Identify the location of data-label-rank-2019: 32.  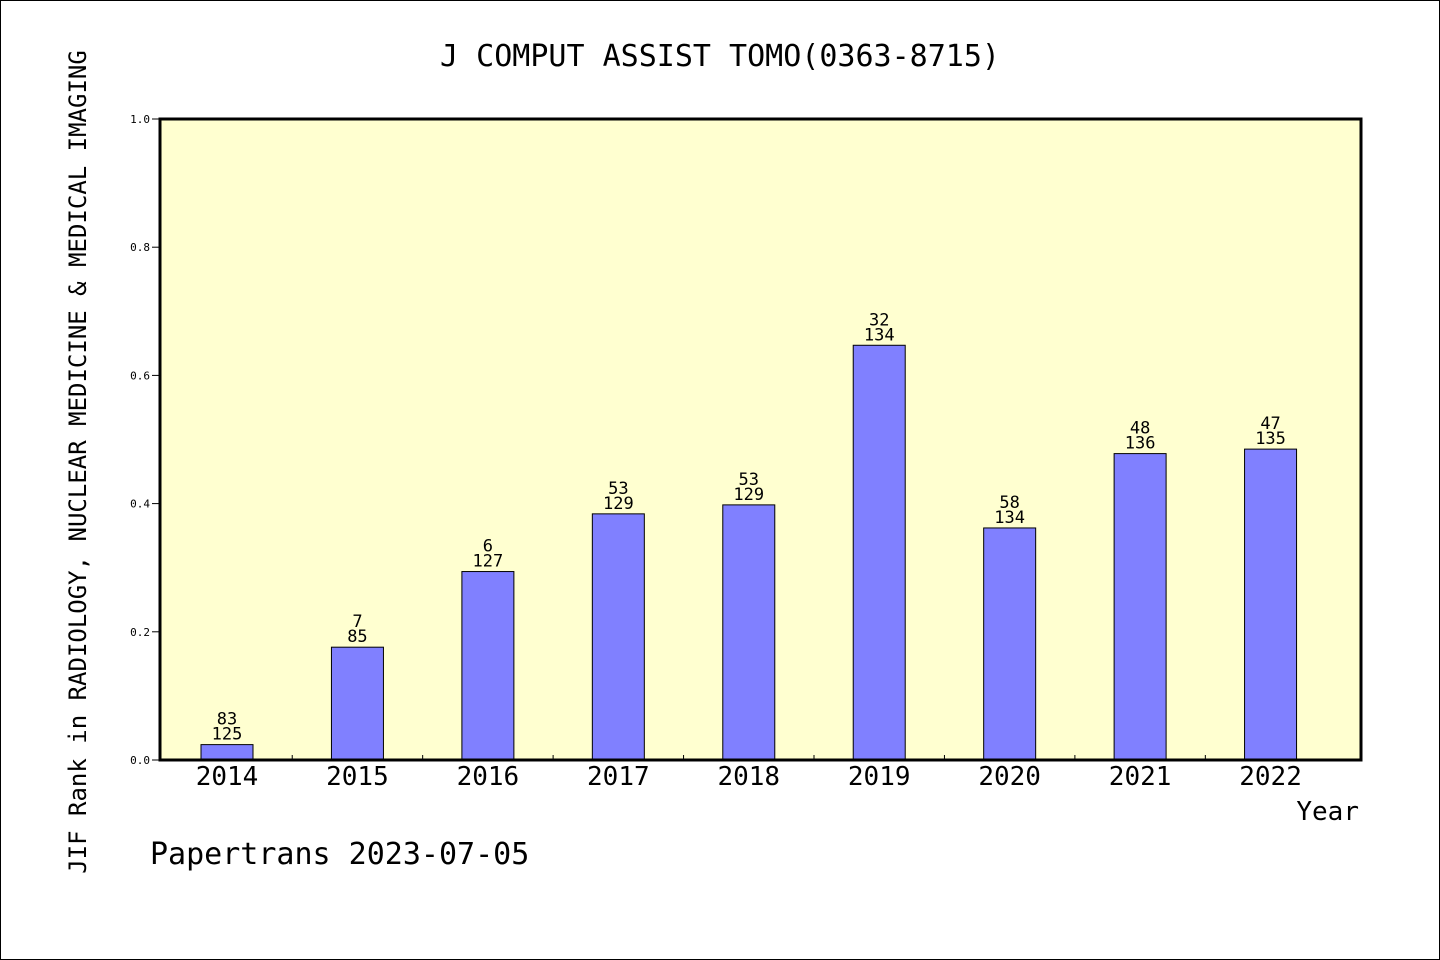
(879, 320).